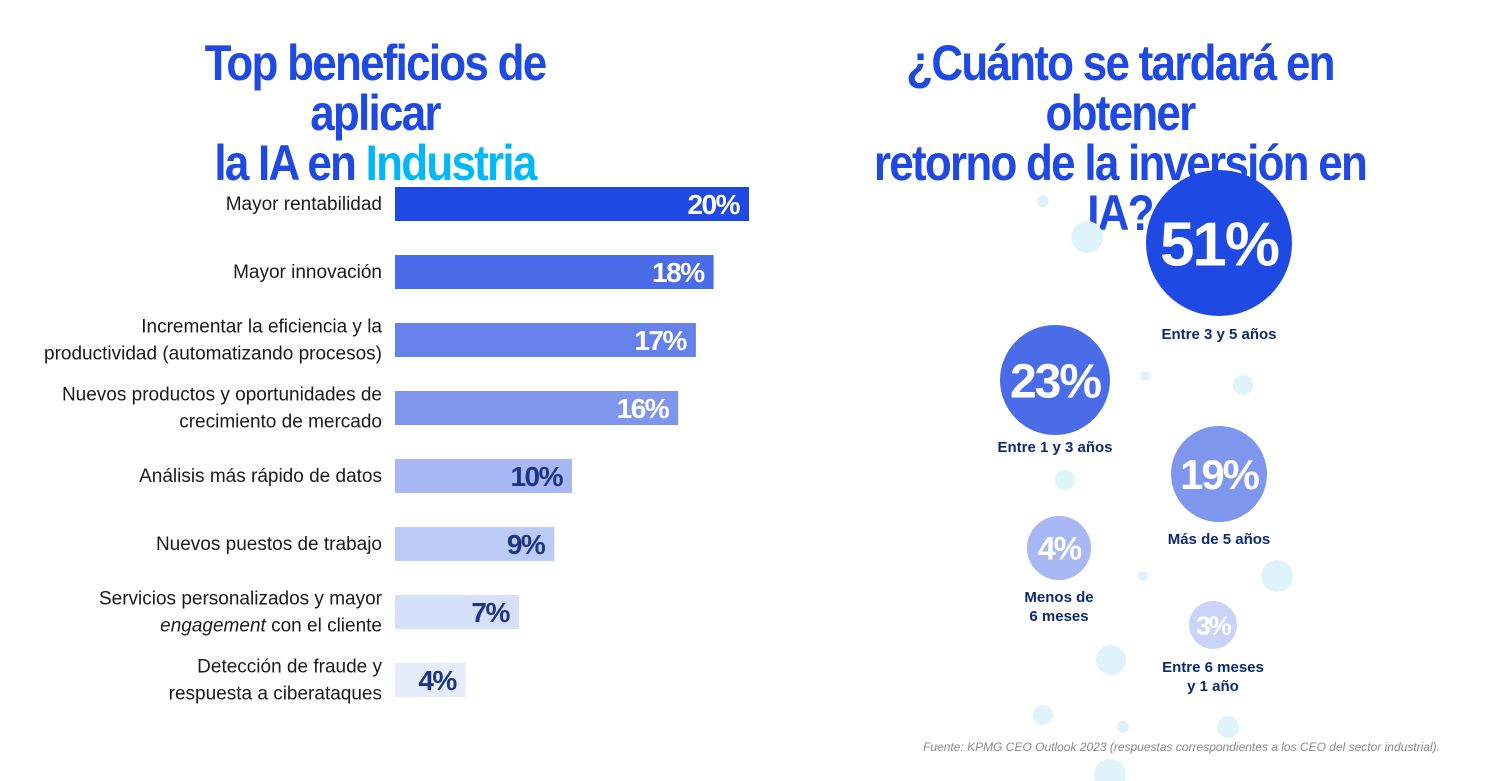  What do you see at coordinates (678, 272) in the screenshot?
I see `bar-value-label-1: 18%` at bounding box center [678, 272].